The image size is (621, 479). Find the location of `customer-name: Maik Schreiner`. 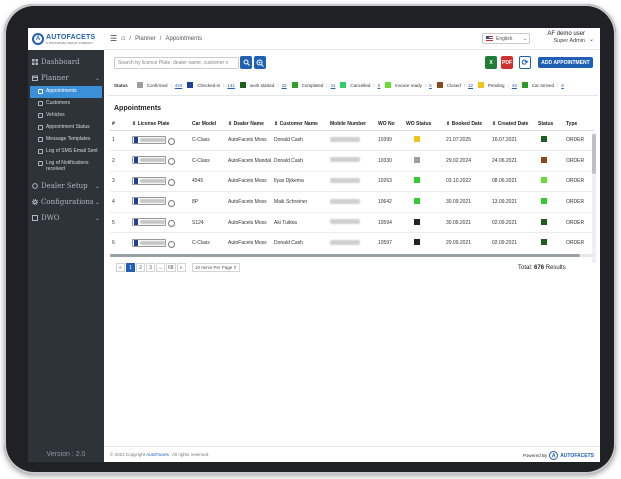

customer-name: Maik Schreiner is located at coordinates (300, 202).